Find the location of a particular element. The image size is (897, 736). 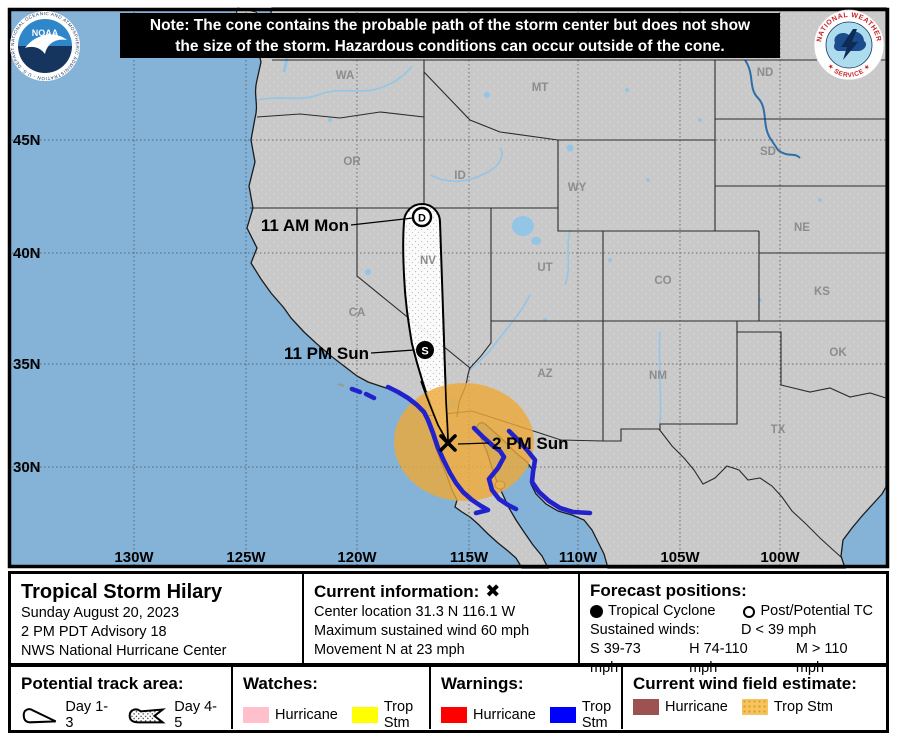

marker-post-tc: D is located at coordinates (422, 217).